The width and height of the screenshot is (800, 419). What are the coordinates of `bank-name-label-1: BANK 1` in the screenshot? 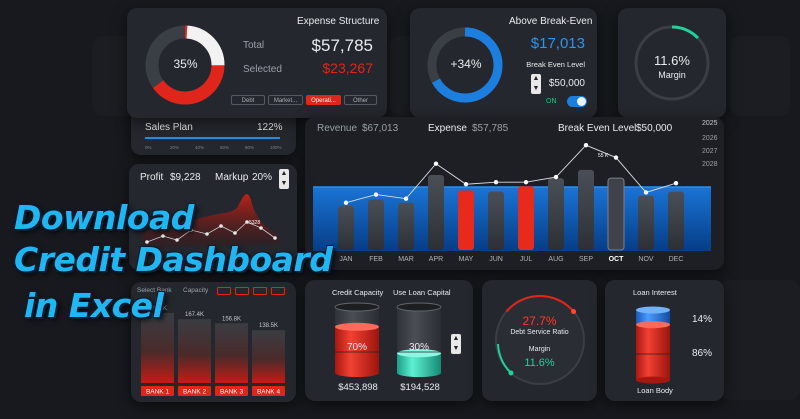 It's located at (158, 392).